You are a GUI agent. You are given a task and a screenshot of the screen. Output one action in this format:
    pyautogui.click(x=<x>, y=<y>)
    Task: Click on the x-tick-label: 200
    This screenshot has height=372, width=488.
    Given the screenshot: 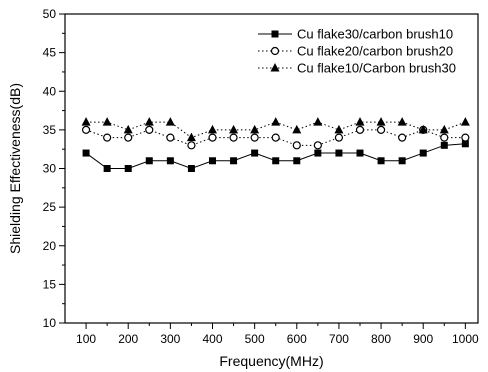 What is the action you would take?
    pyautogui.click(x=128, y=339)
    